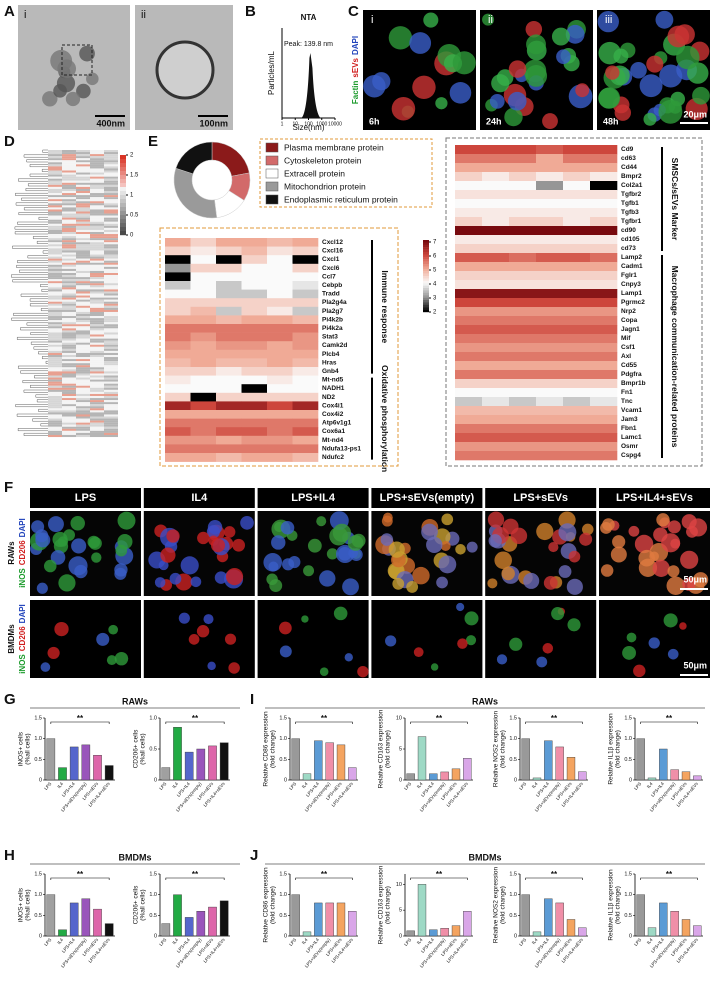  What do you see at coordinates (629, 320) in the screenshot?
I see `row-label: Copa` at bounding box center [629, 320].